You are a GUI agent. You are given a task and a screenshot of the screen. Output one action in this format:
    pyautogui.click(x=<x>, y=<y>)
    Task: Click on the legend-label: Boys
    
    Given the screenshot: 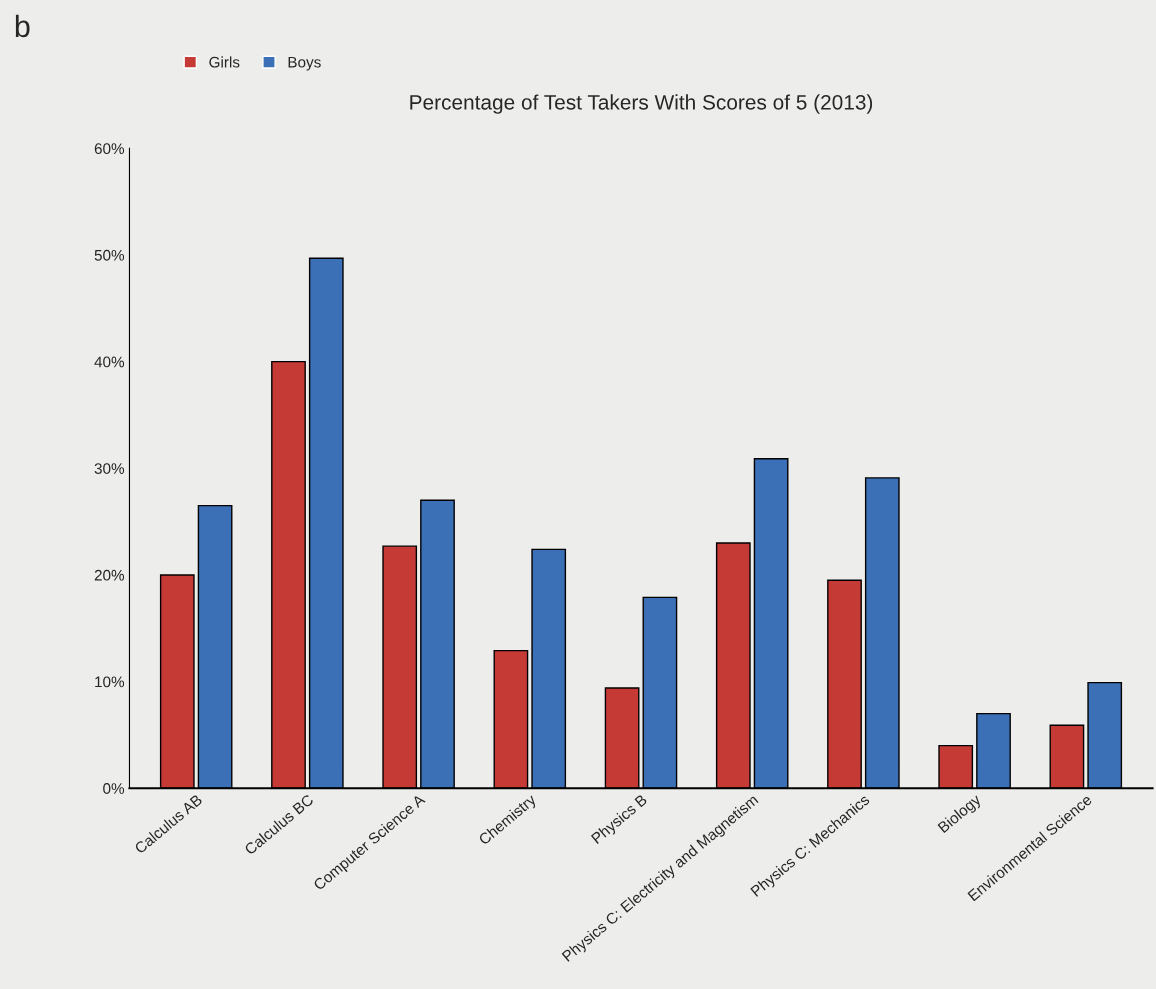 What is the action you would take?
    pyautogui.click(x=304, y=63)
    